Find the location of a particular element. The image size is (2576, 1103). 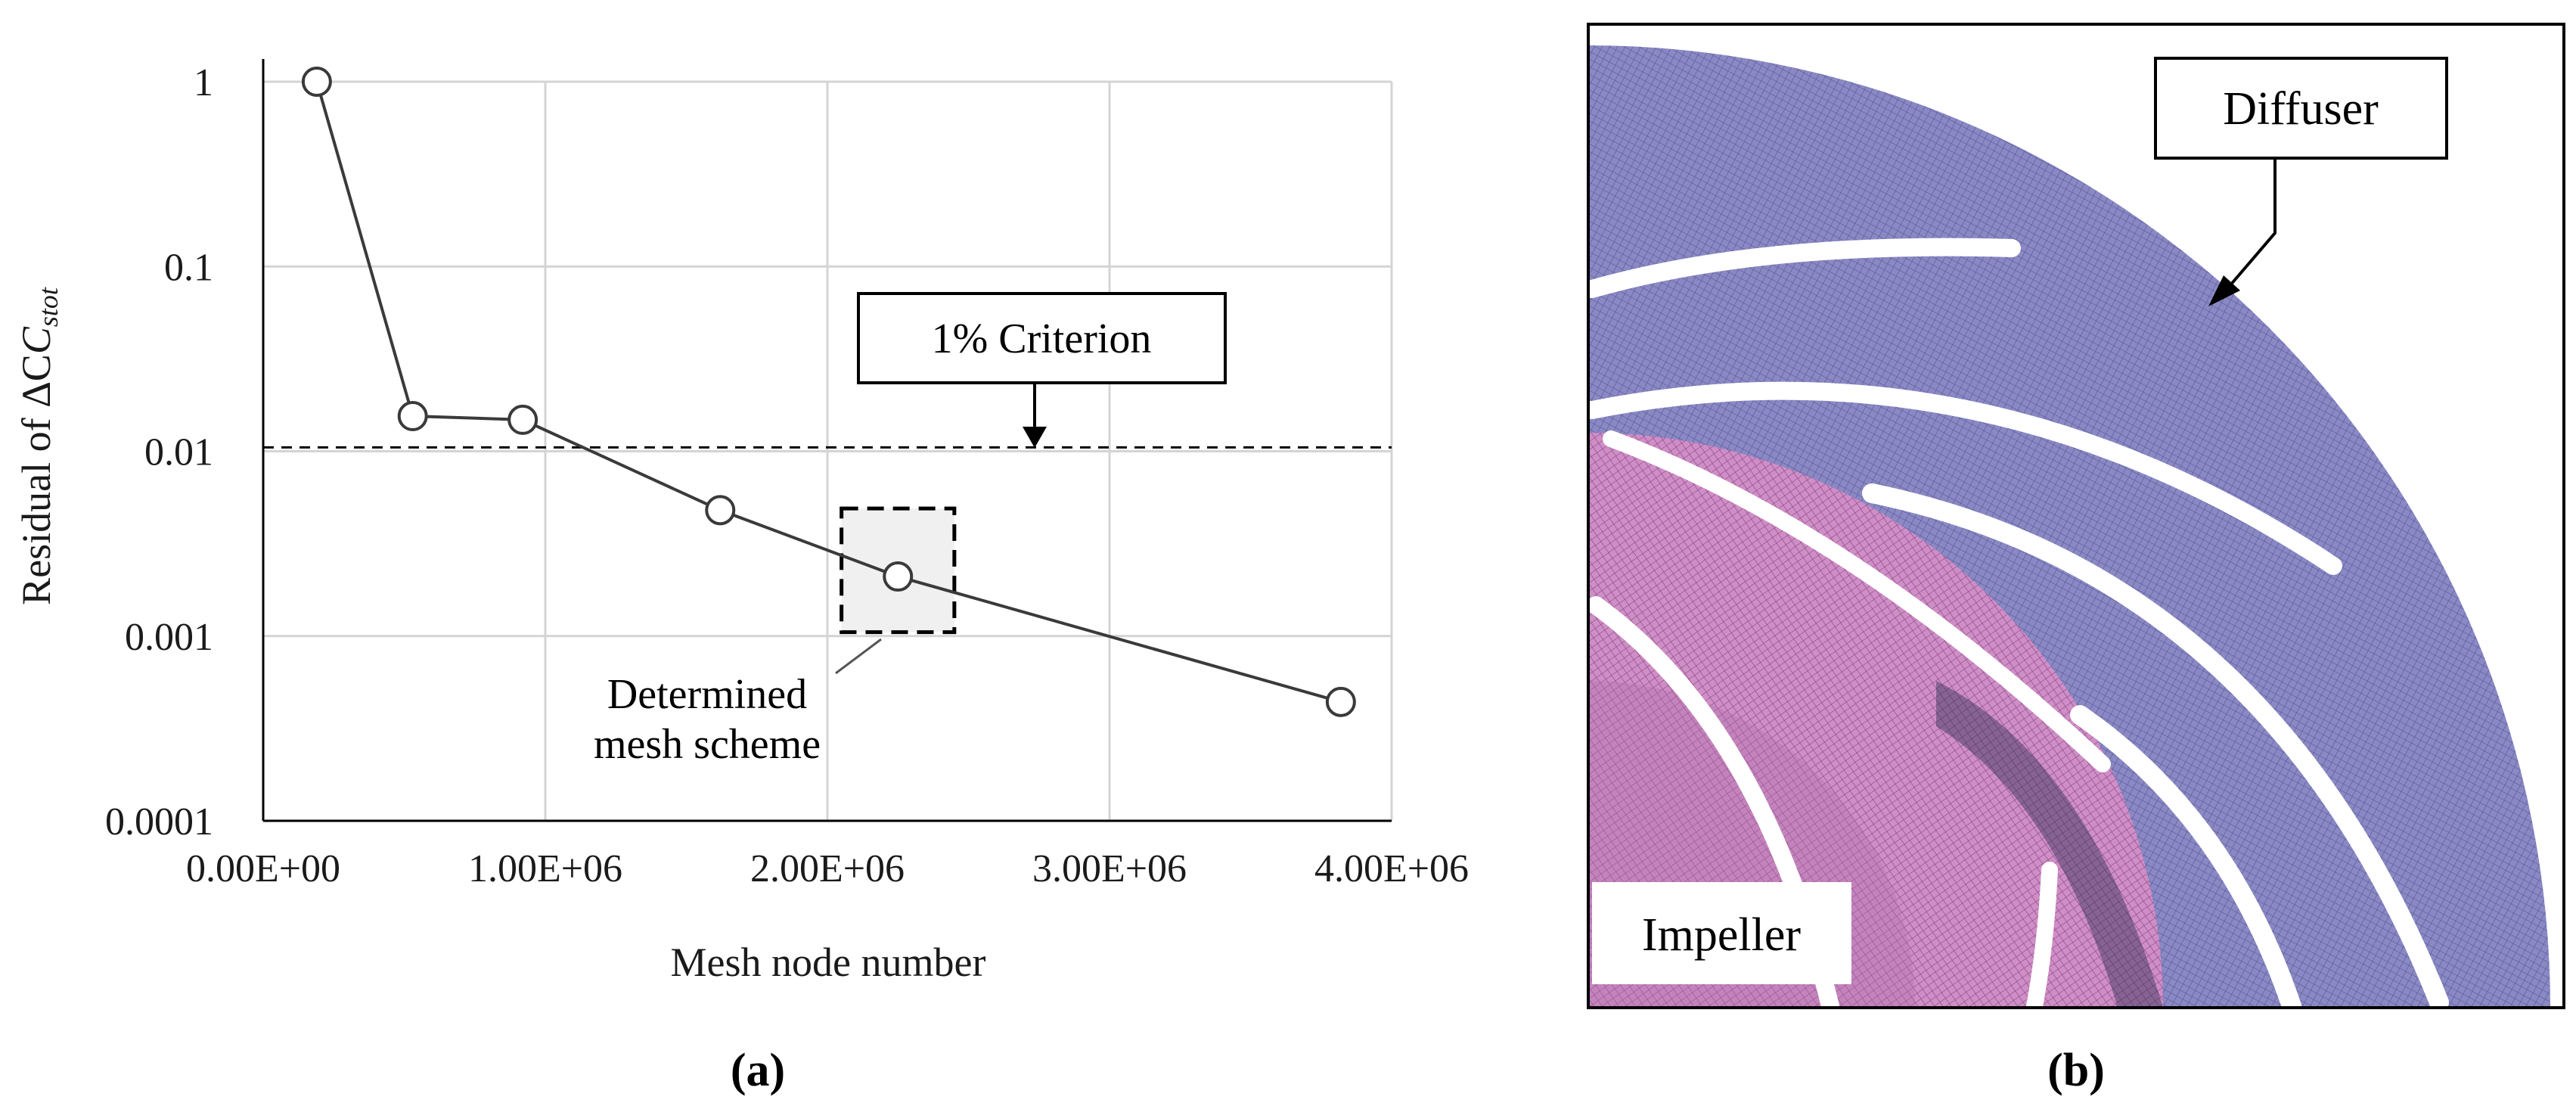

impeller-exit-wake is located at coordinates (2049, 844).